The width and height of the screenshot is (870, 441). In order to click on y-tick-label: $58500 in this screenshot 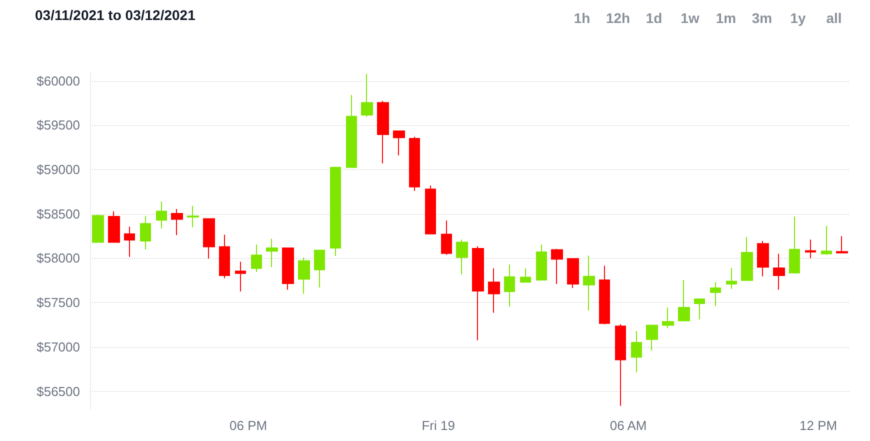, I will do `click(58, 214)`.